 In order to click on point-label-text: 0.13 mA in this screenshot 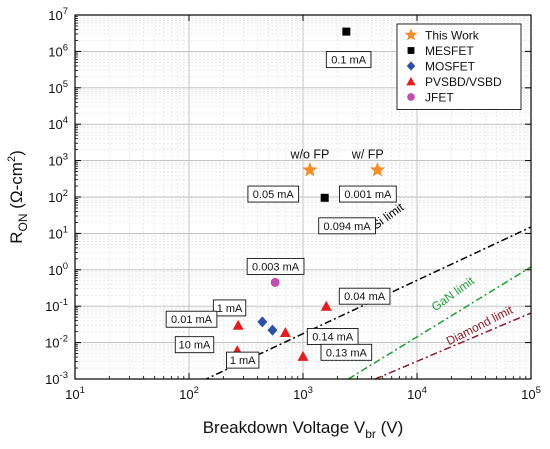, I will do `click(347, 353)`.